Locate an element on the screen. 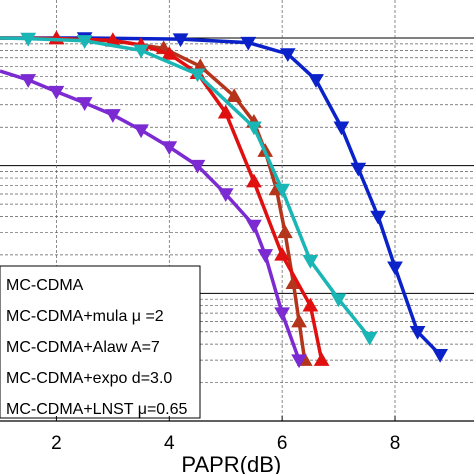 This screenshot has height=474, width=474. legend-label-1: MC-CDMA is located at coordinates (45, 285).